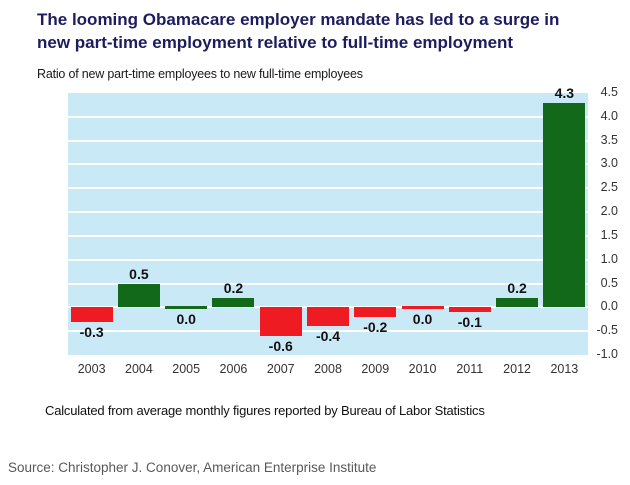  Describe the element at coordinates (609, 163) in the screenshot. I see `ytick-3.0: 3.0` at that location.